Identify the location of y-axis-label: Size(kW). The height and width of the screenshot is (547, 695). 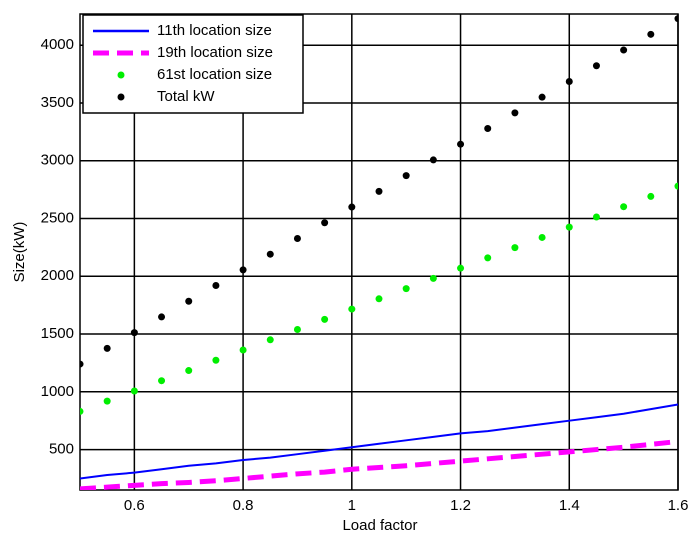
(19, 252).